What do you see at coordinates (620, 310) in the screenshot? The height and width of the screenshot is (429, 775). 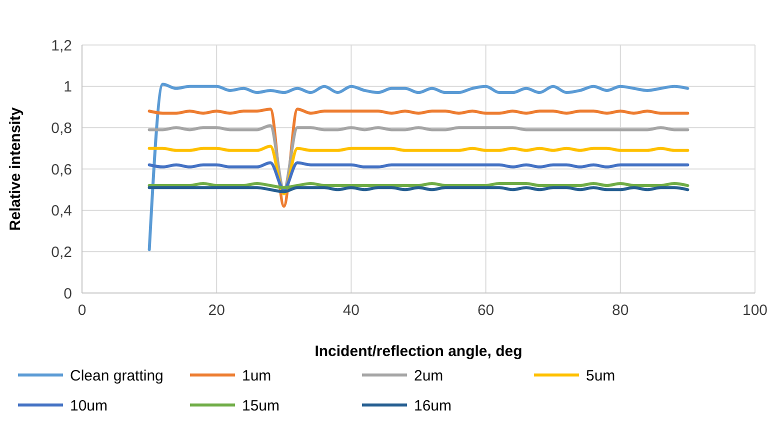 I see `x-tick-label: 80` at bounding box center [620, 310].